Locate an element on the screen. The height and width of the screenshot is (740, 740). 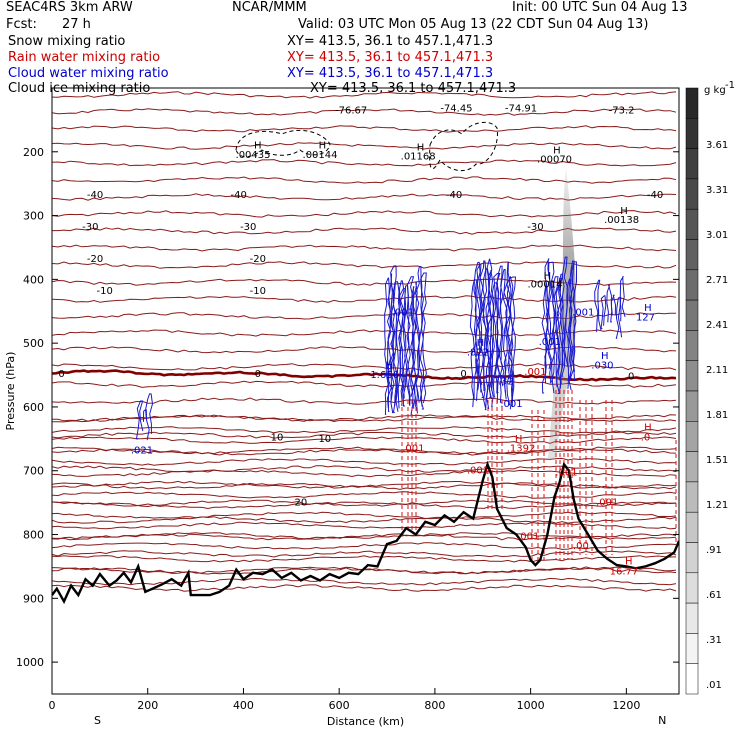
field-maximum-label: .822 is located at coordinates (478, 353).